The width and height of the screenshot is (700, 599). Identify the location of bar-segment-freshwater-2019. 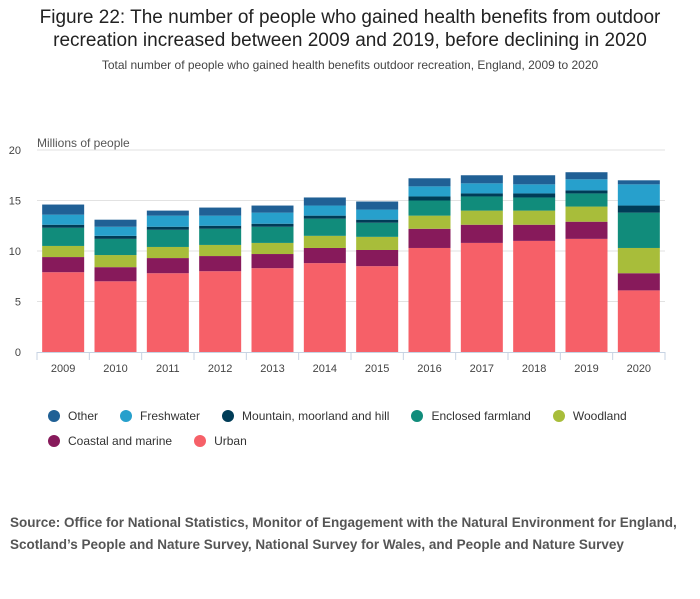
(586, 185).